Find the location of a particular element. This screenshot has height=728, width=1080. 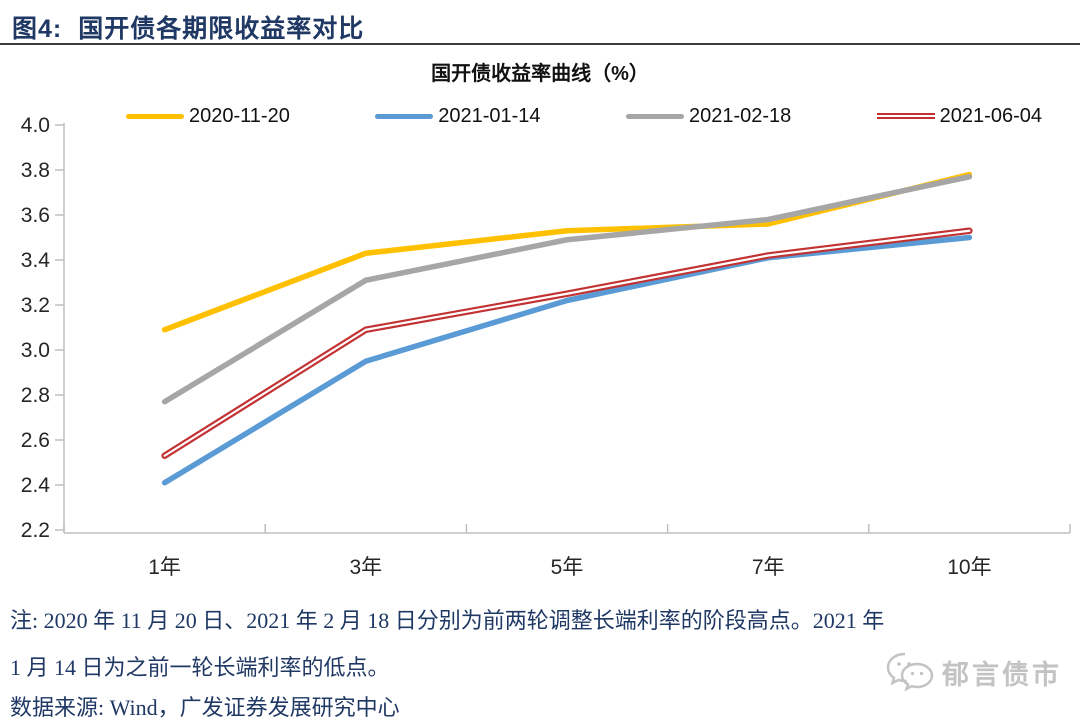

x-axis-category-label: 5年 is located at coordinates (567, 567).